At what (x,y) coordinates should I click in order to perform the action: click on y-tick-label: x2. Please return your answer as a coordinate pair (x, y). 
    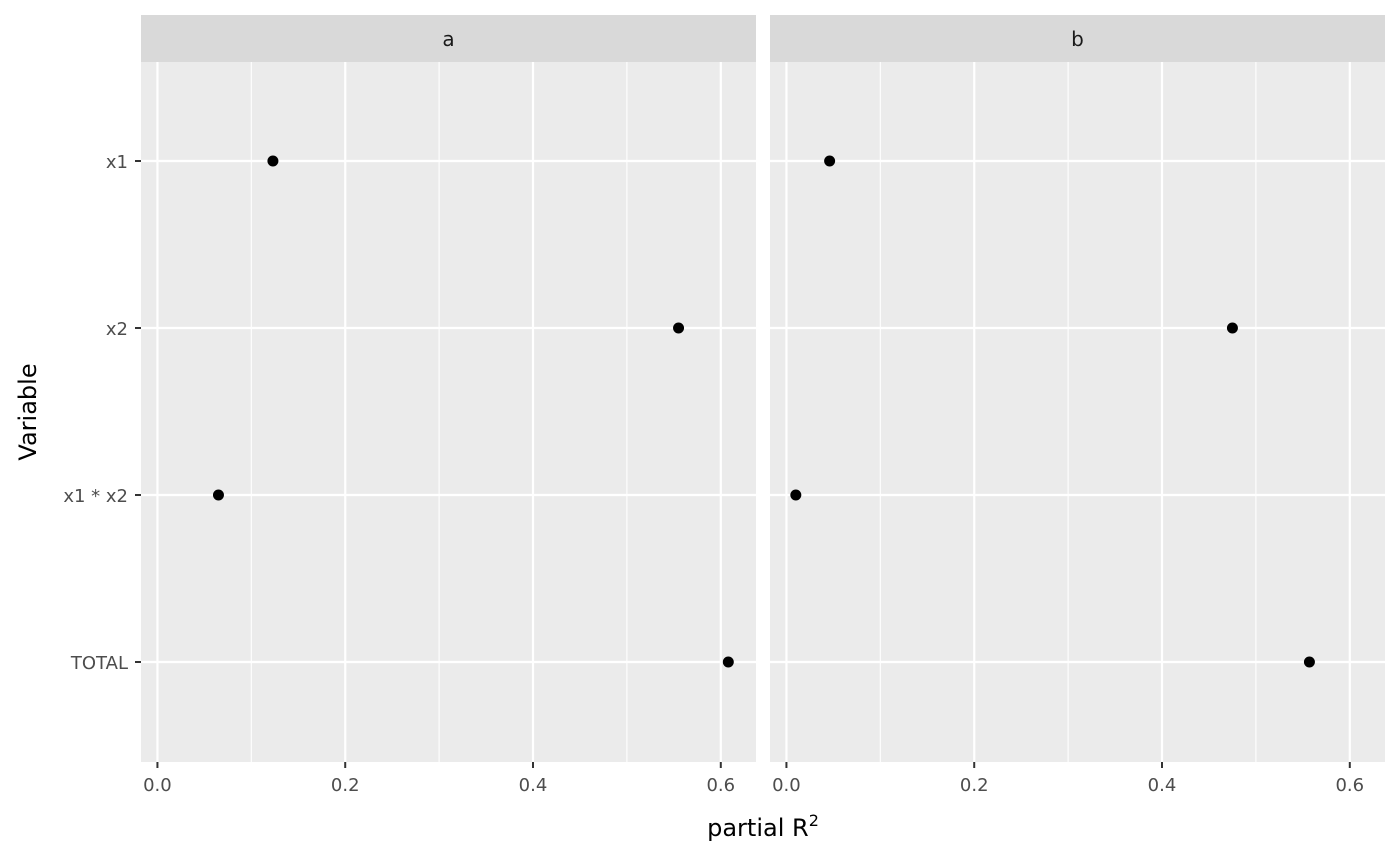
    Looking at the image, I should click on (117, 329).